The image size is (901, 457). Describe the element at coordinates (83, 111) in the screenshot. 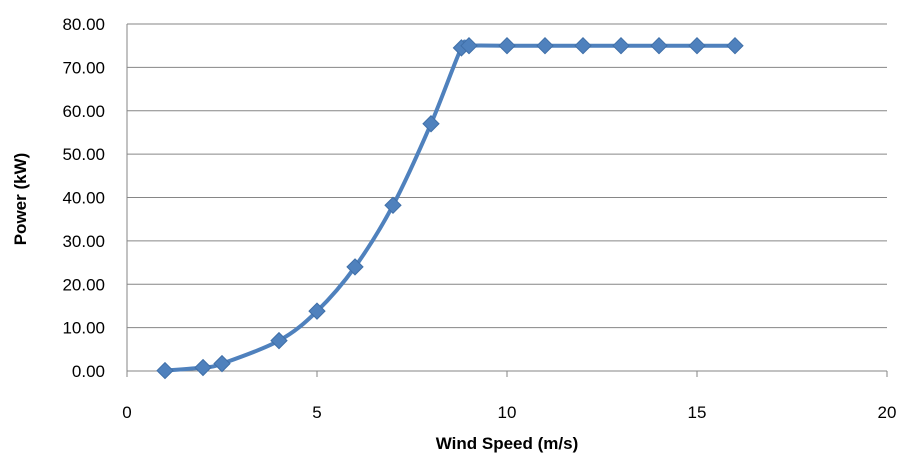

I see `y-tick-label: 60.00` at that location.